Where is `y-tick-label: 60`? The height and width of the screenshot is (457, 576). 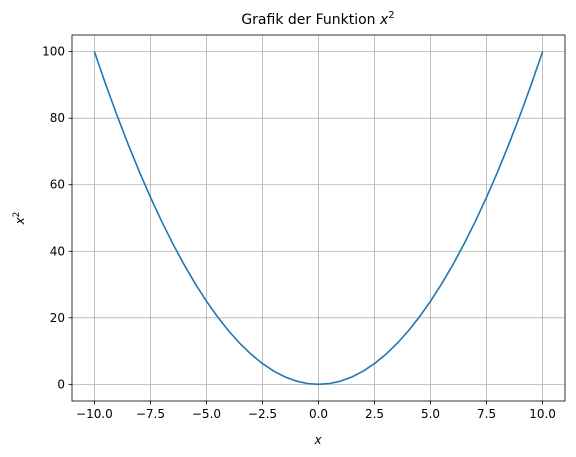
y-tick-label: 60 is located at coordinates (57, 185).